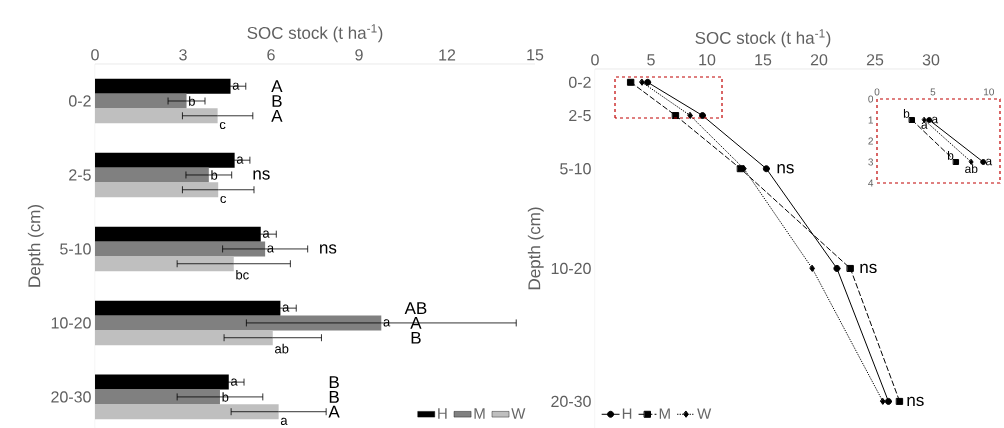 Image resolution: width=1004 pixels, height=428 pixels. I want to click on x-tick-label: 6, so click(271, 55).